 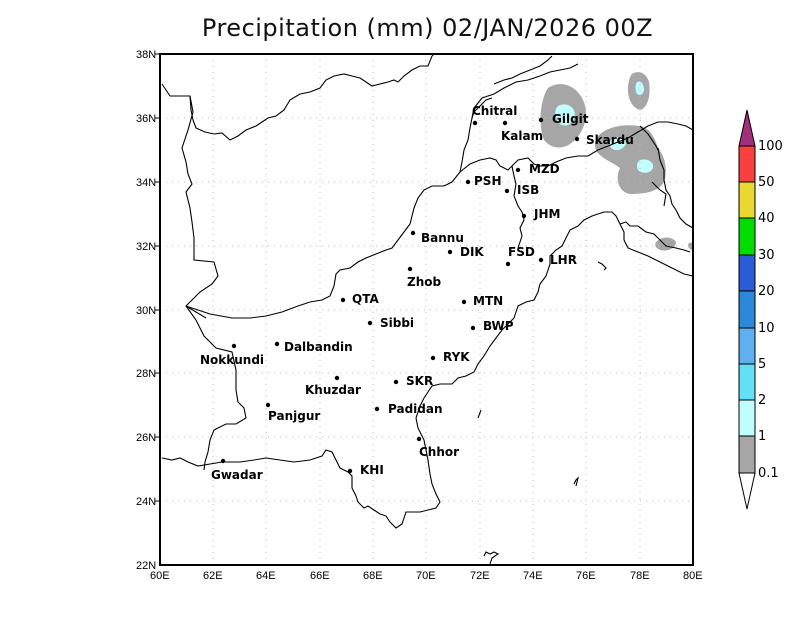 What do you see at coordinates (213, 576) in the screenshot?
I see `svg-text: 62E` at bounding box center [213, 576].